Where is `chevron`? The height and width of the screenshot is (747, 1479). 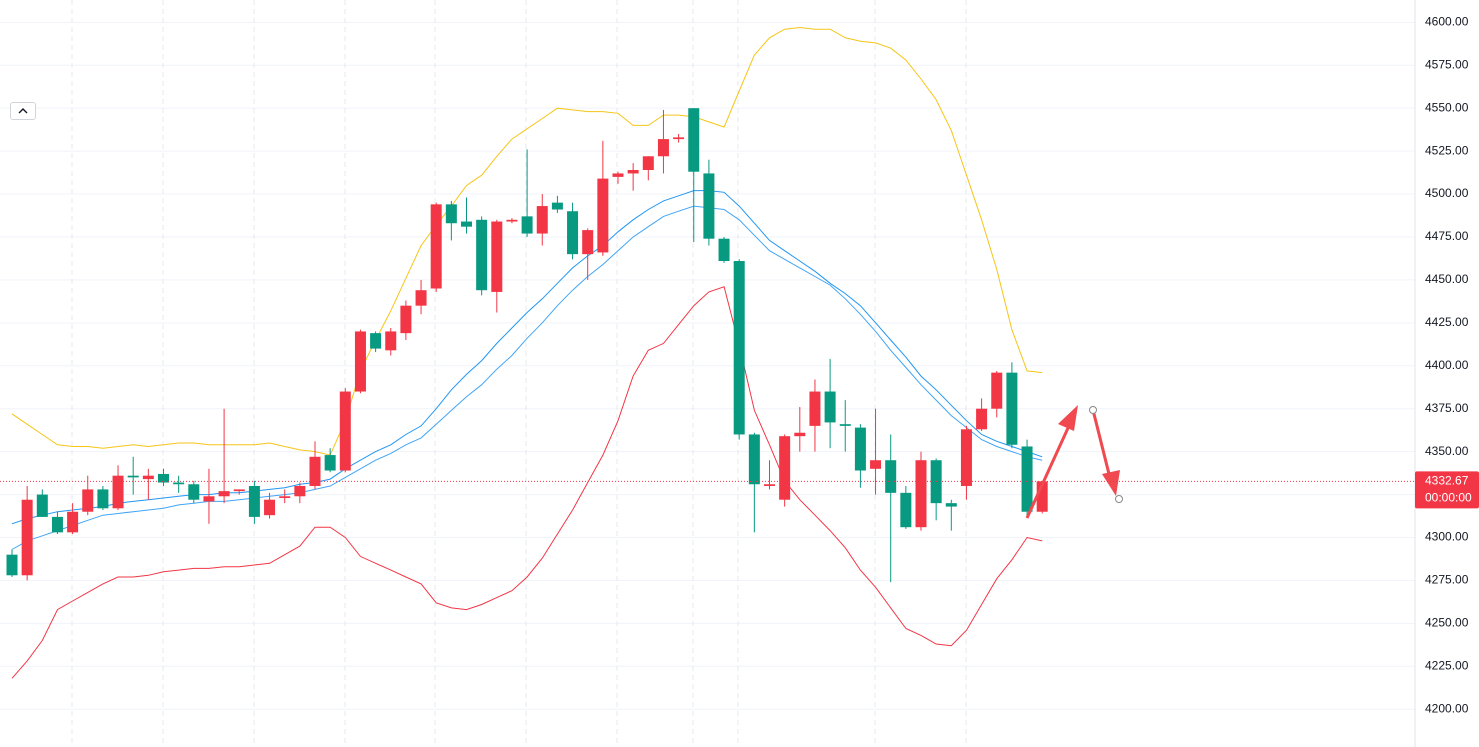
chevron is located at coordinates (23, 111).